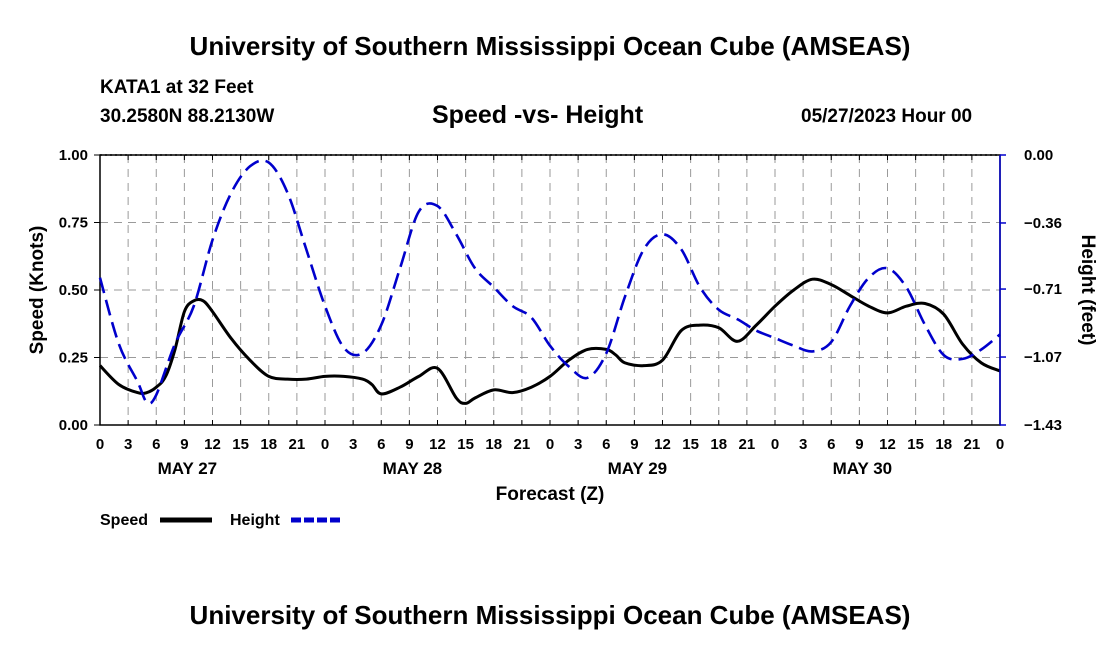  Describe the element at coordinates (188, 468) in the screenshot. I see `day-label: MAY 27` at that location.